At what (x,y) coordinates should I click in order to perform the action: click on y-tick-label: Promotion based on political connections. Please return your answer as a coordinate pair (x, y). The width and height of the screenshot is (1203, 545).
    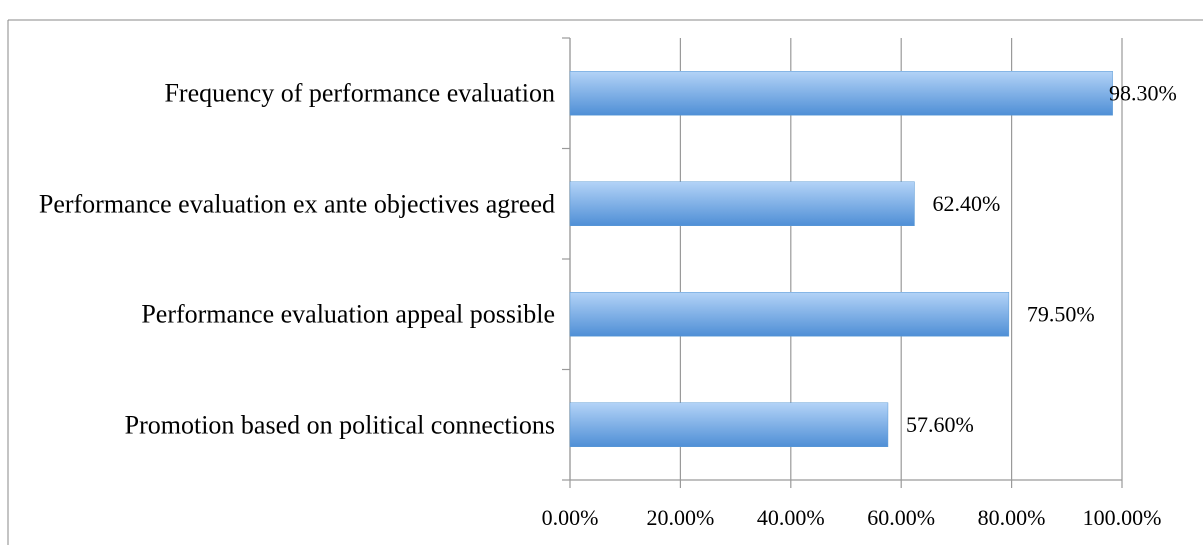
    Looking at the image, I should click on (339, 425).